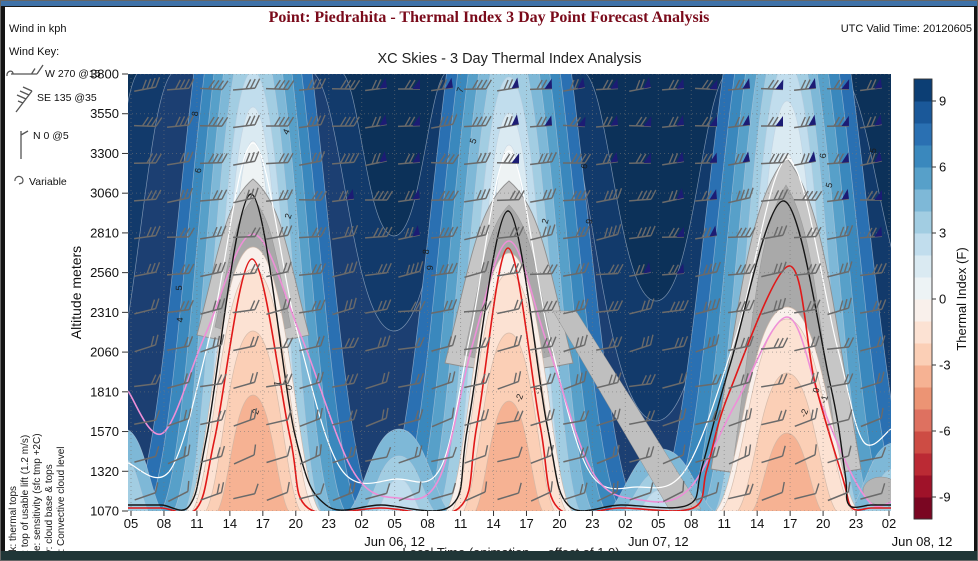  I want to click on y-tick-label: 3800, so click(104, 74).